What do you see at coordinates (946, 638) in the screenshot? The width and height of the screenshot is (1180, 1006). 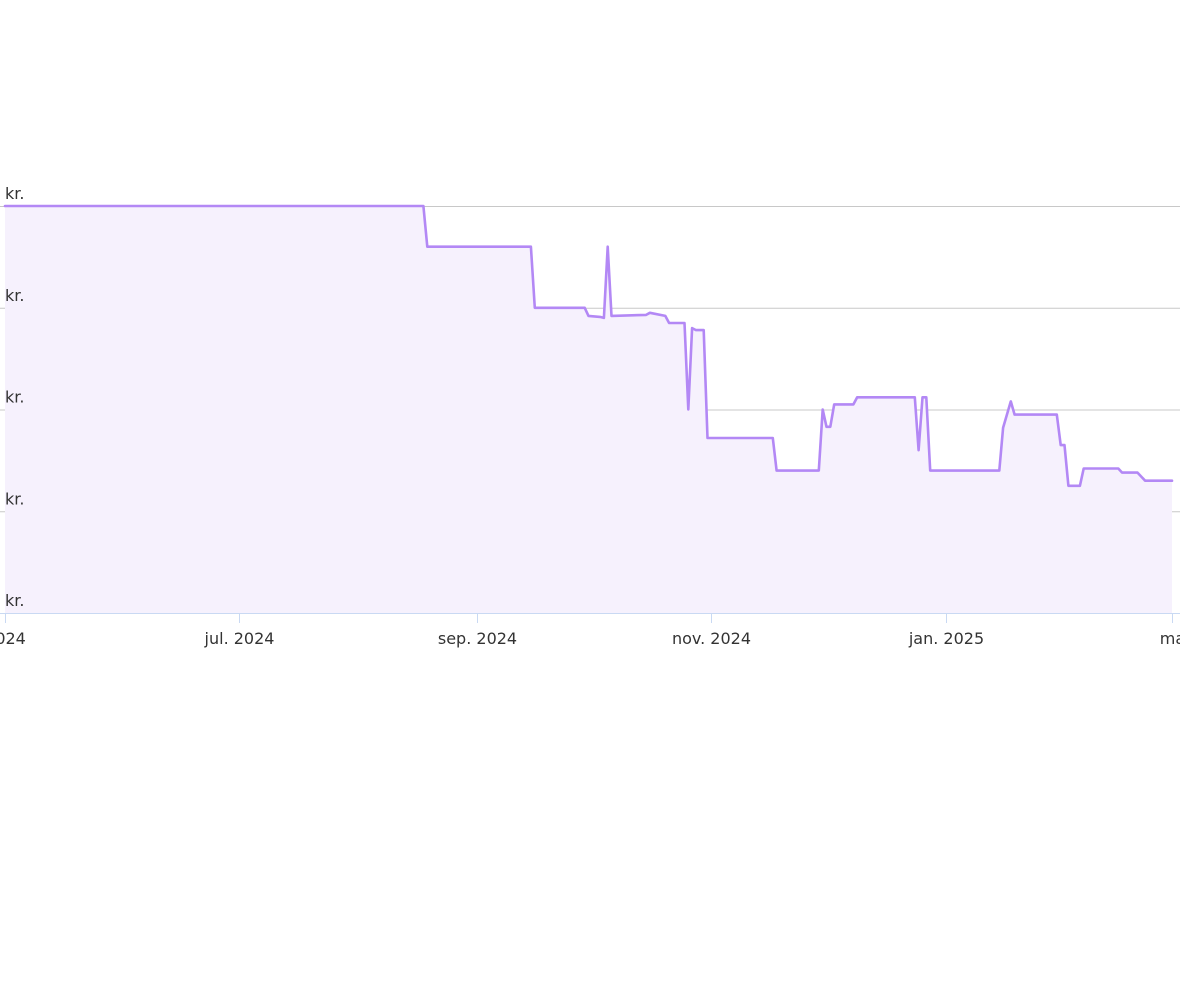 I see `x-tick-label-4: jan. 2025` at bounding box center [946, 638].